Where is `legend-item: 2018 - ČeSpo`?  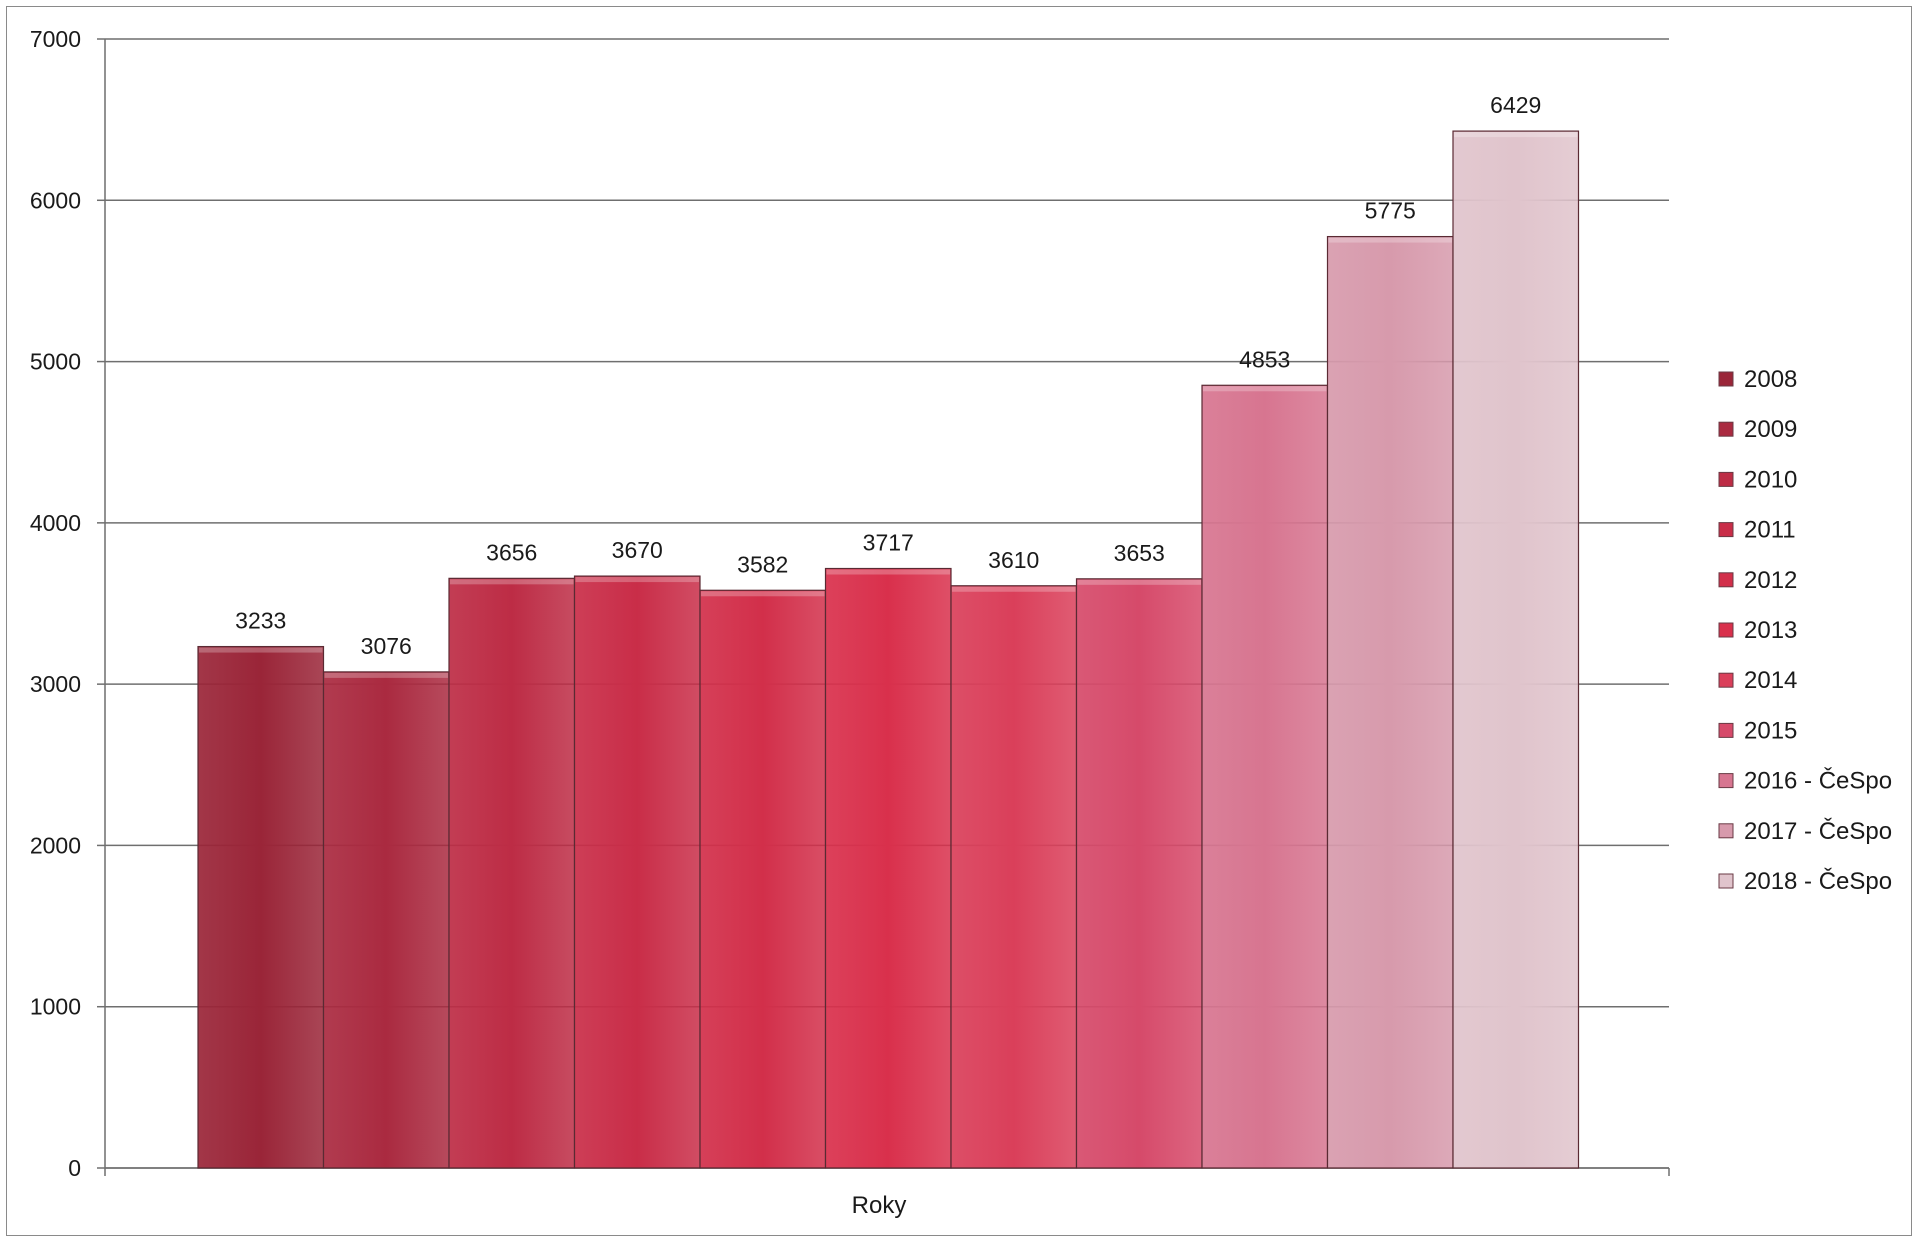 legend-item: 2018 - ČeSpo is located at coordinates (1805, 881).